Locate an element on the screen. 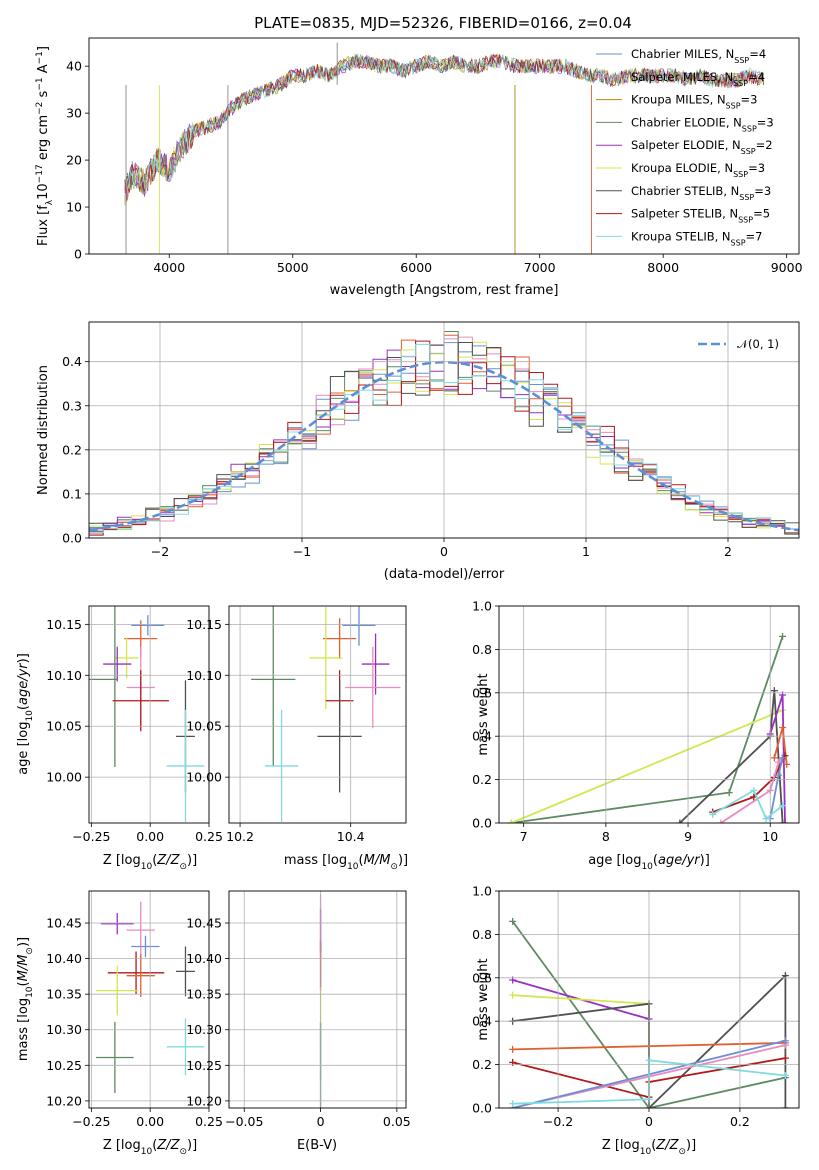 The height and width of the screenshot is (1170, 819). legend-label: Chabrier MILES, NSSP=4 is located at coordinates (698, 56).